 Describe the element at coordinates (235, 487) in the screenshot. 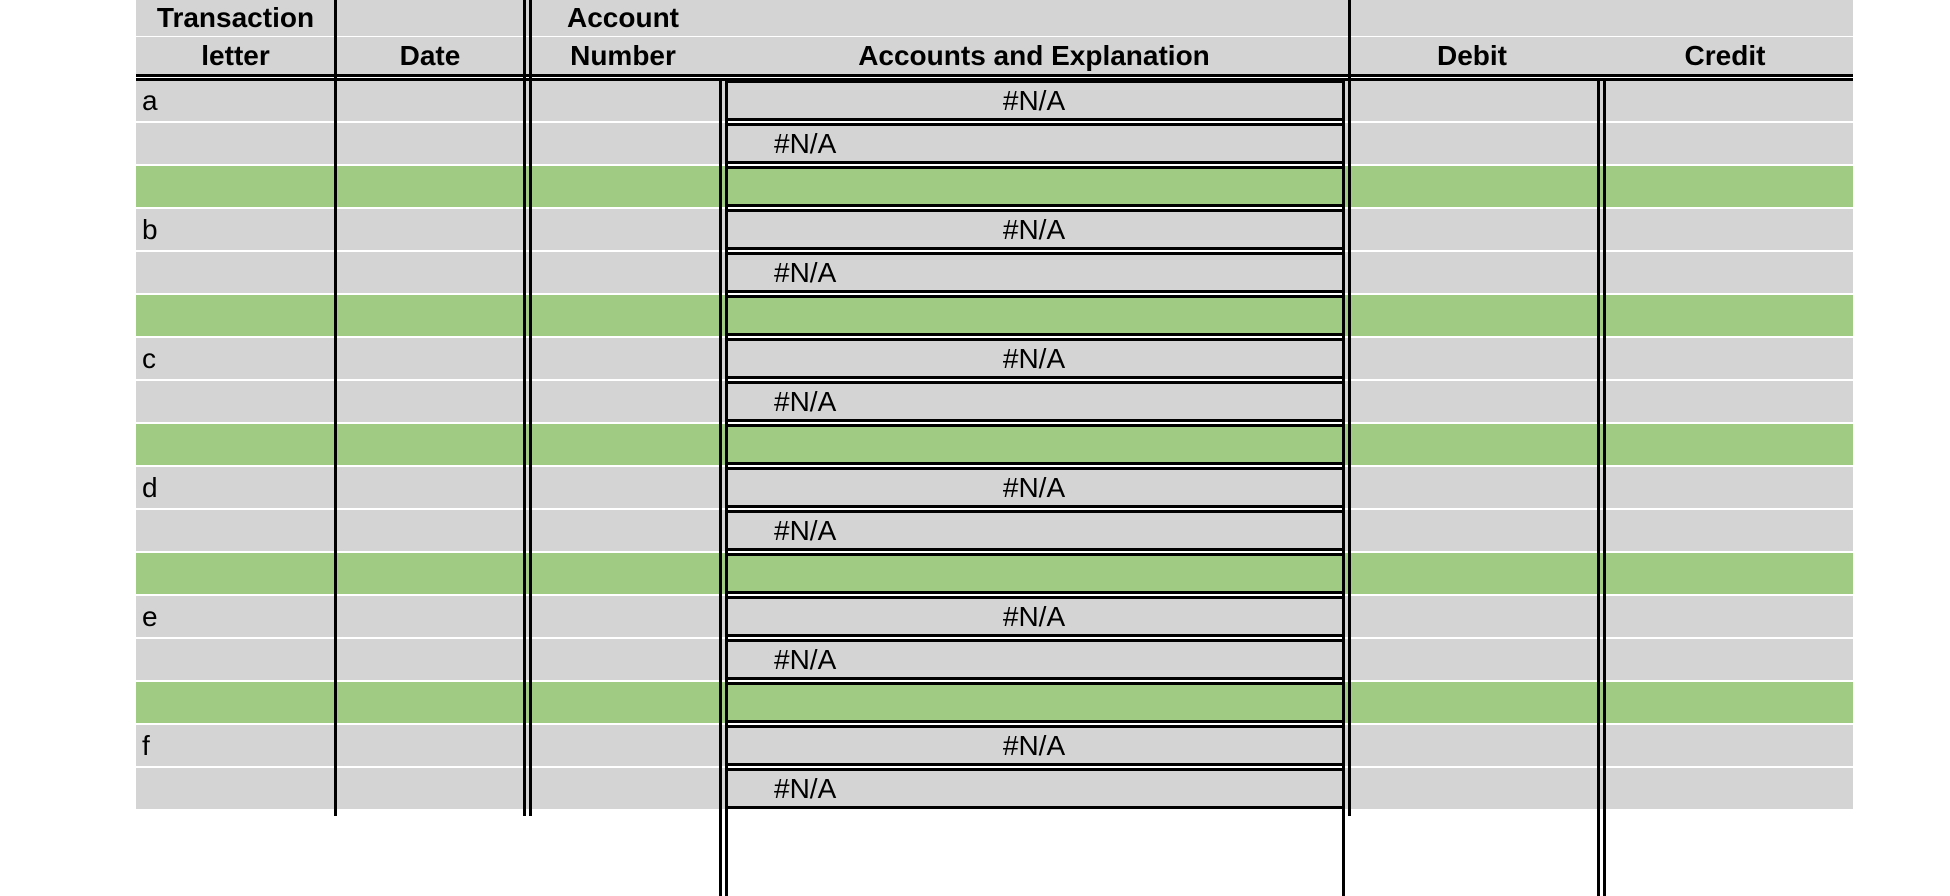

I see `letter-cell: d` at that location.